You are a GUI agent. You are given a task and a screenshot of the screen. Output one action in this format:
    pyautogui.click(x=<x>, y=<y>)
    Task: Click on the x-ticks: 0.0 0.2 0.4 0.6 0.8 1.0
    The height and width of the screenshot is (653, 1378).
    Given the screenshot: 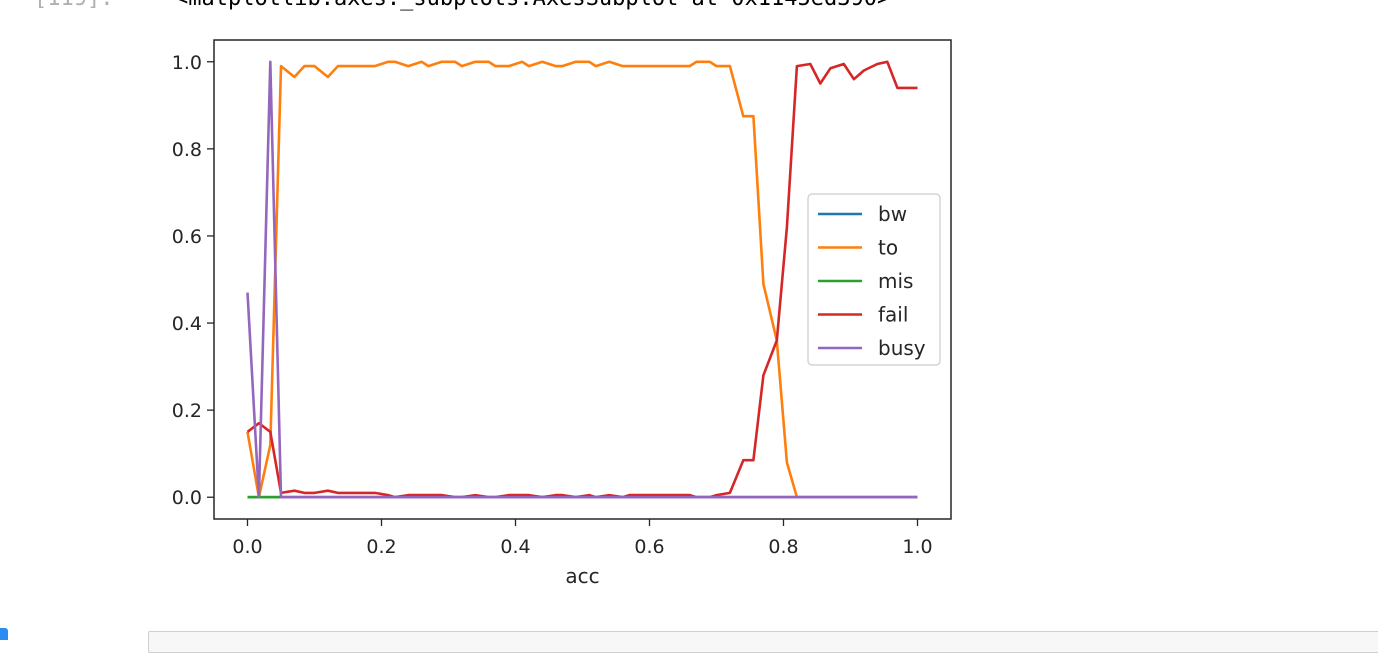 What is the action you would take?
    pyautogui.click(x=582, y=538)
    